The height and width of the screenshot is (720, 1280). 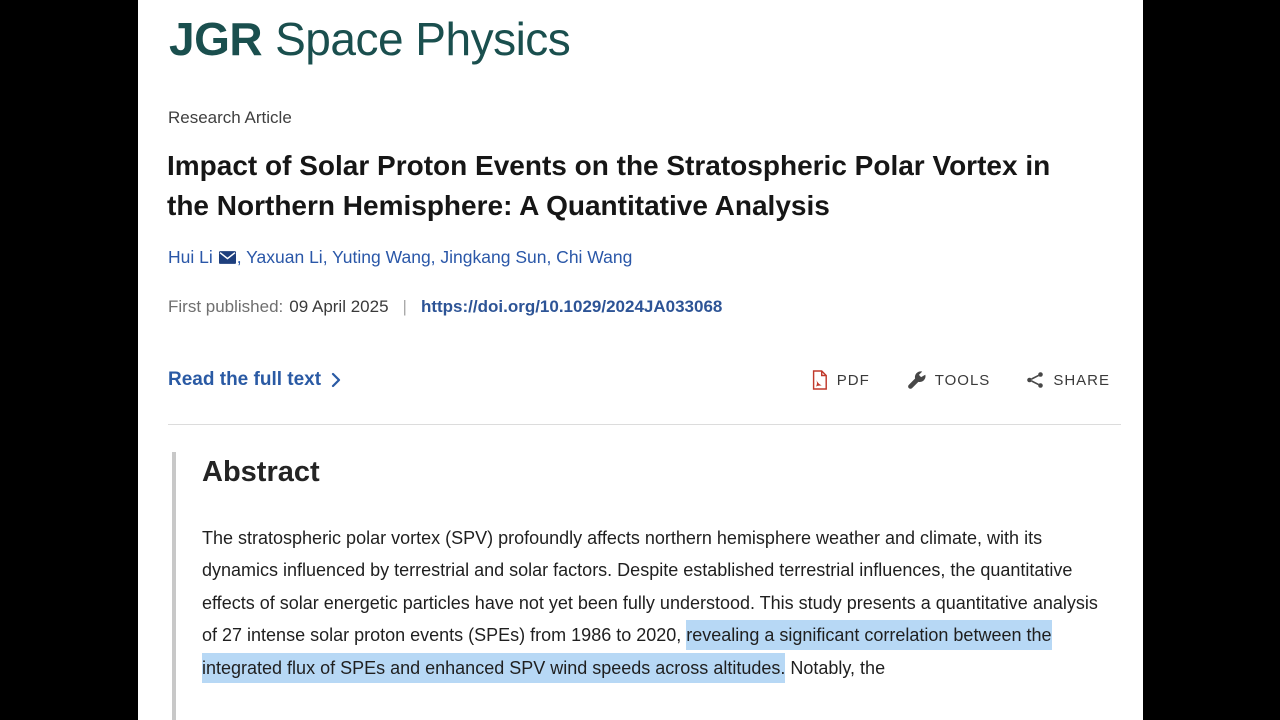 What do you see at coordinates (1081, 380) in the screenshot?
I see `share-button-label: SHARE` at bounding box center [1081, 380].